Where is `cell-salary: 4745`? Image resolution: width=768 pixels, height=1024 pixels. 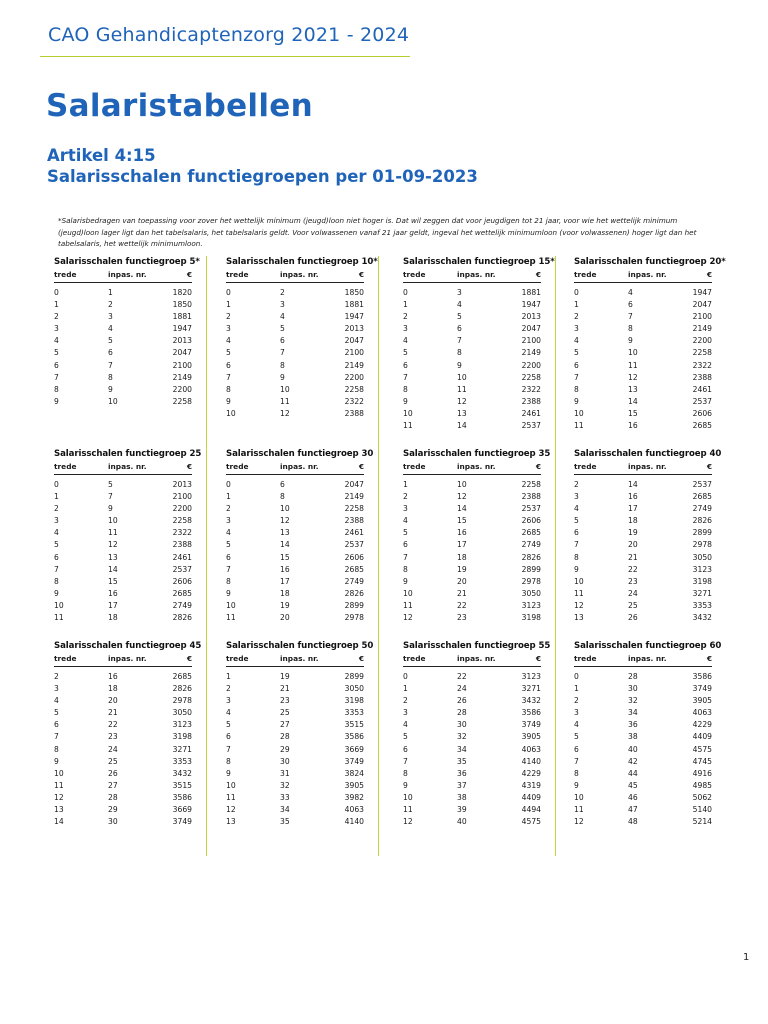 cell-salary: 4745 is located at coordinates (702, 761).